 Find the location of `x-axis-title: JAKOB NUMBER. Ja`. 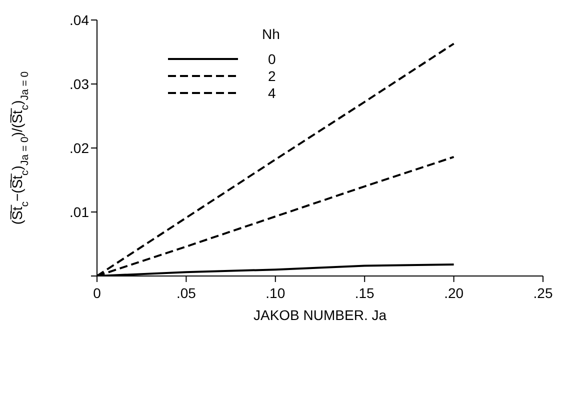

x-axis-title: JAKOB NUMBER. Ja is located at coordinates (320, 315).